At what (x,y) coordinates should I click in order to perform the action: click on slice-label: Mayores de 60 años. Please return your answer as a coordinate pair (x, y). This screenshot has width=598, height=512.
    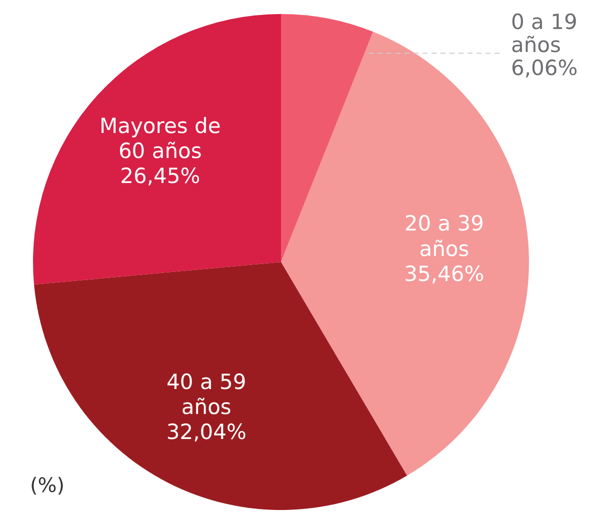
    Looking at the image, I should click on (160, 138).